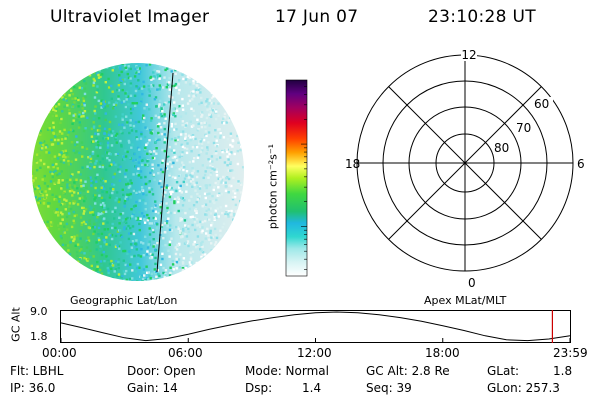  I want to click on info-glat-label: GLat:, so click(503, 371).